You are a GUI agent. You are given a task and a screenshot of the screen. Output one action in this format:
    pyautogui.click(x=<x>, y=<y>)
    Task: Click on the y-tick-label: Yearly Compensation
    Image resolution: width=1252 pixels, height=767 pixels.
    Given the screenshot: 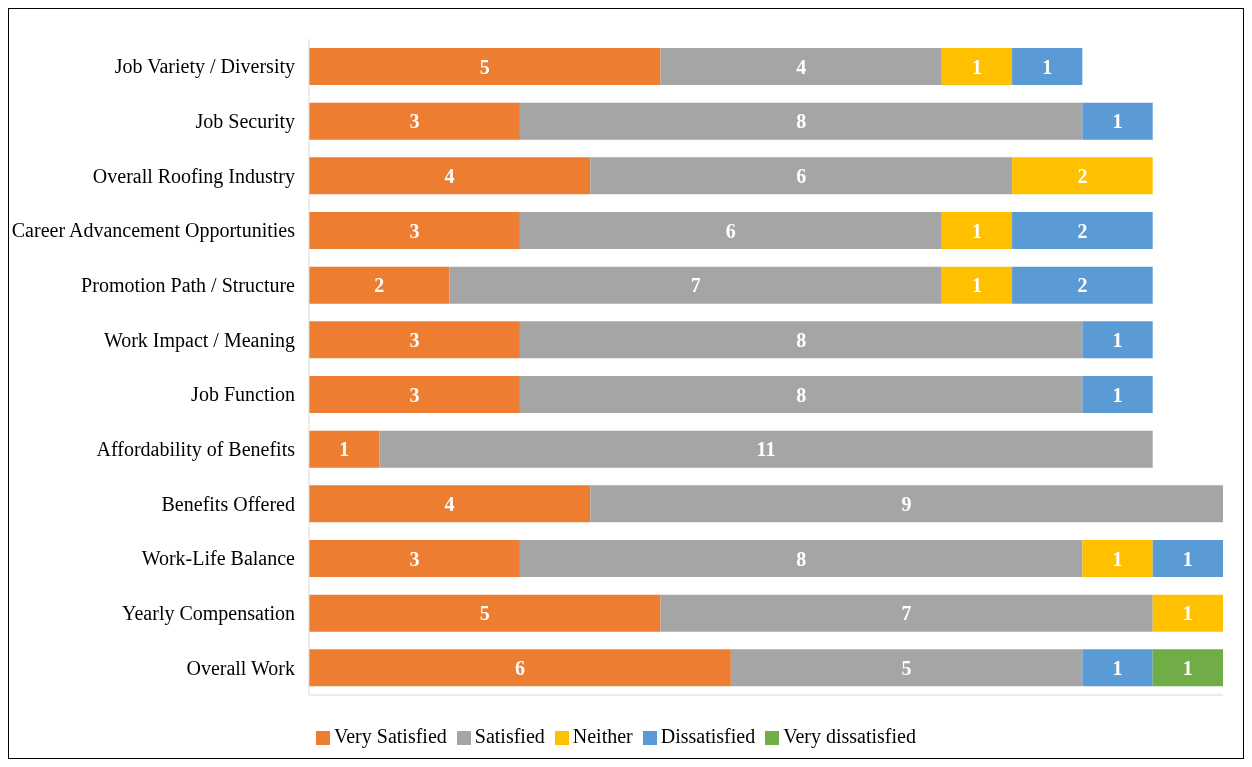 What is the action you would take?
    pyautogui.click(x=208, y=614)
    